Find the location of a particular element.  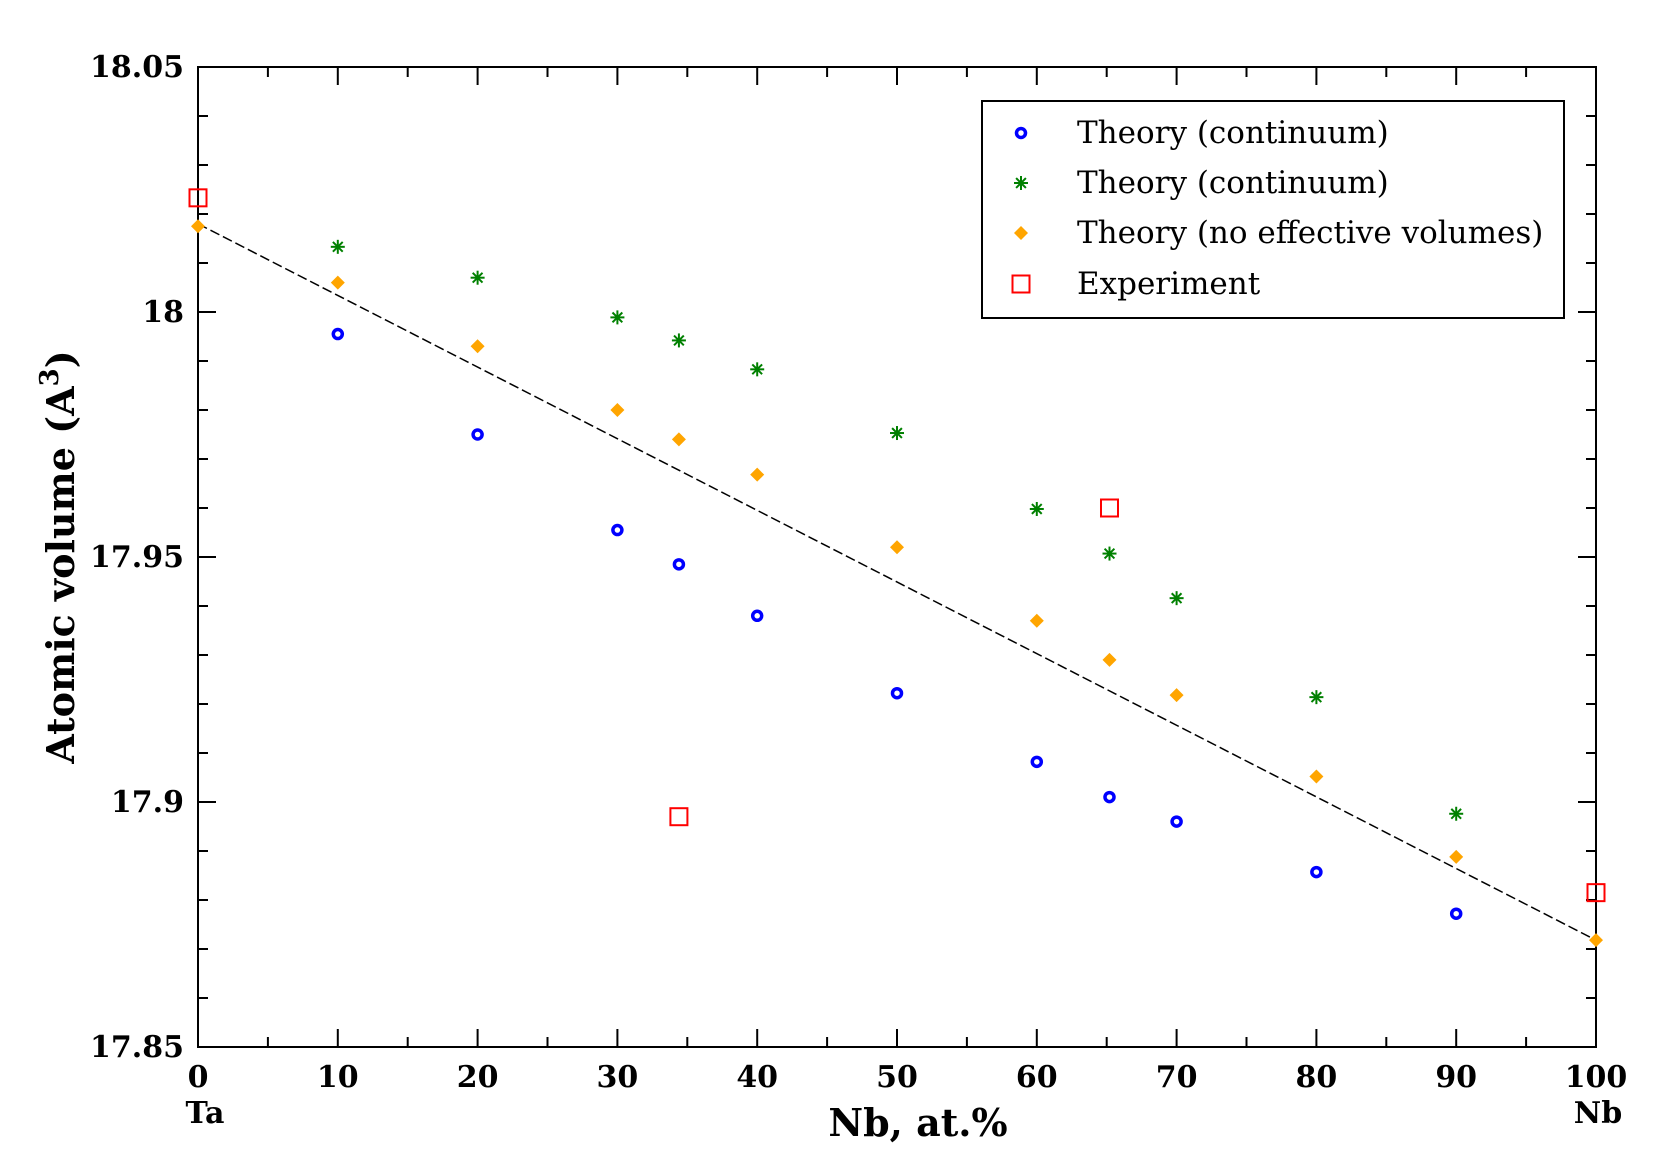

y-tick-labels: 17.85 17.9 17.95 18 18.05 is located at coordinates (137, 557).